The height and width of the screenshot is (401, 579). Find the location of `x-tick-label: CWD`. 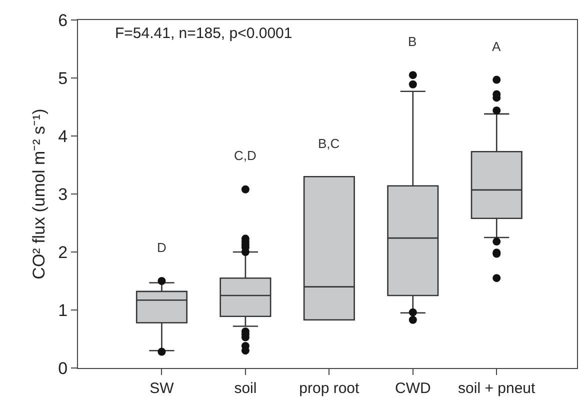

x-tick-label: CWD is located at coordinates (412, 388).